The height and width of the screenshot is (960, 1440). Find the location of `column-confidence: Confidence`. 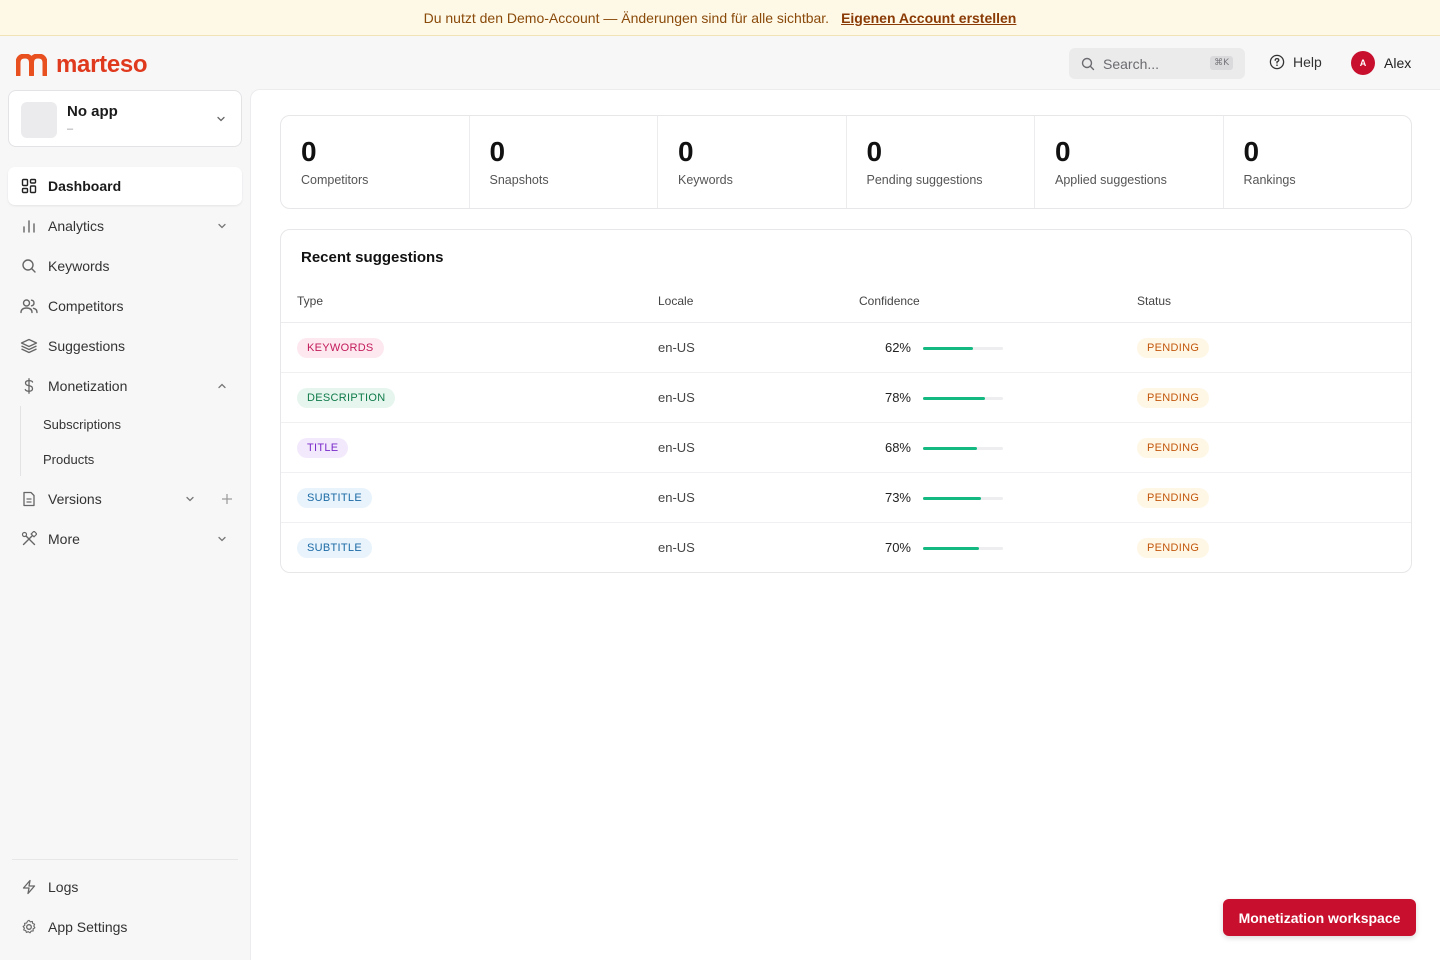

column-confidence: Confidence is located at coordinates (889, 301).